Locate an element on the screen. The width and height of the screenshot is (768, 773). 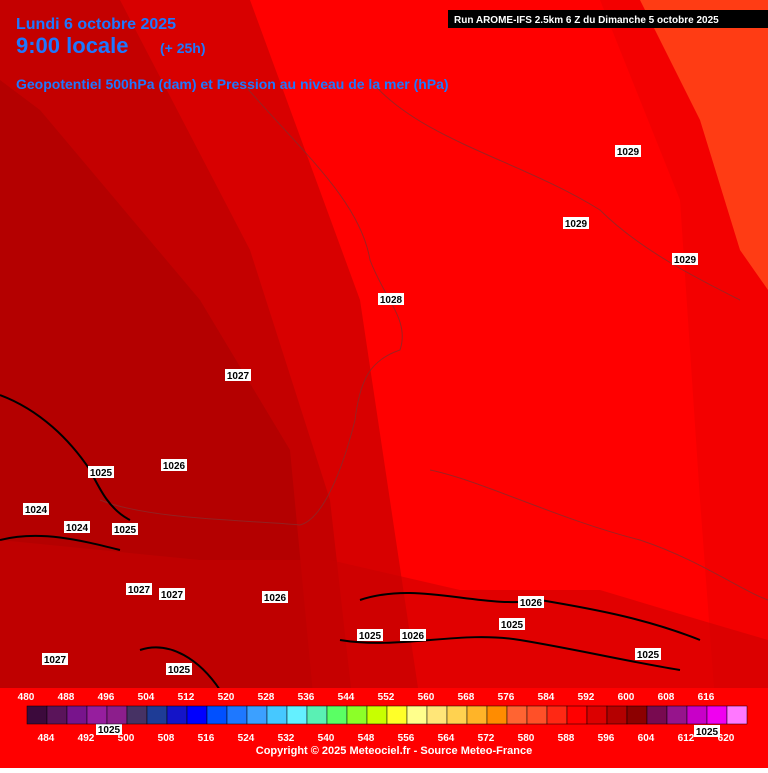
colorbar-tick-label: 544 is located at coordinates (346, 697).